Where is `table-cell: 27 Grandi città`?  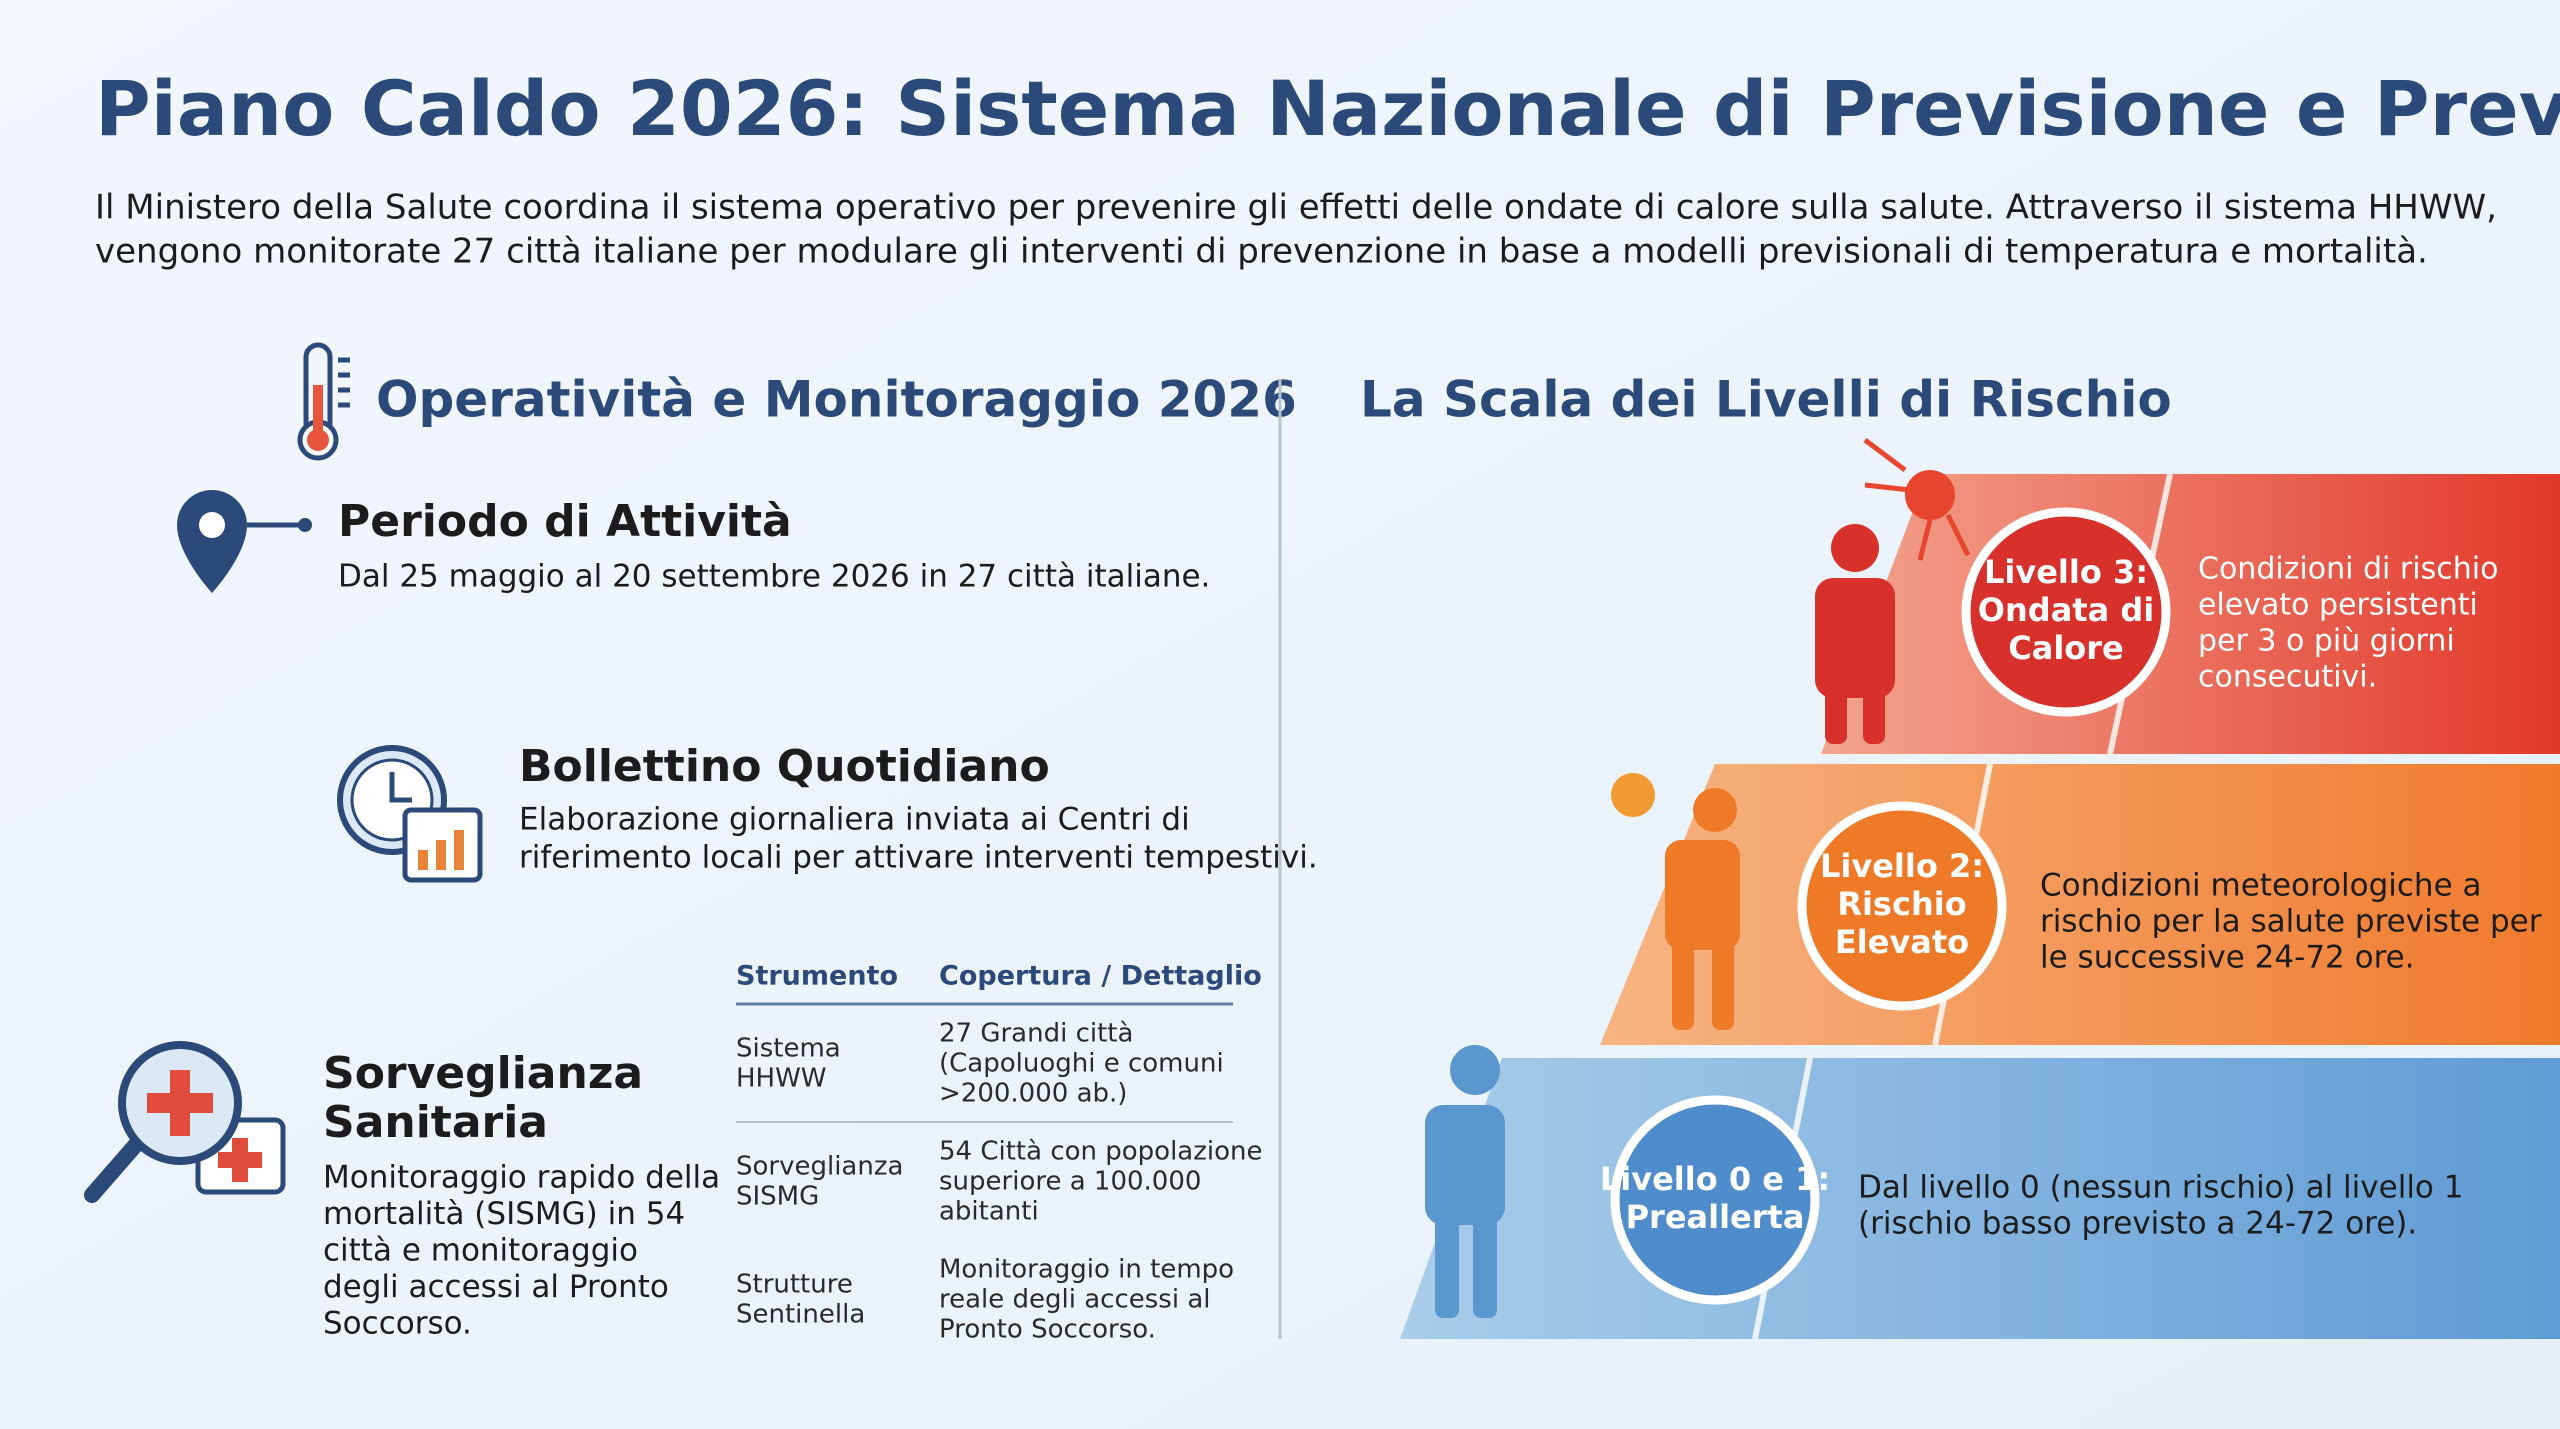 table-cell: 27 Grandi città is located at coordinates (1036, 1034).